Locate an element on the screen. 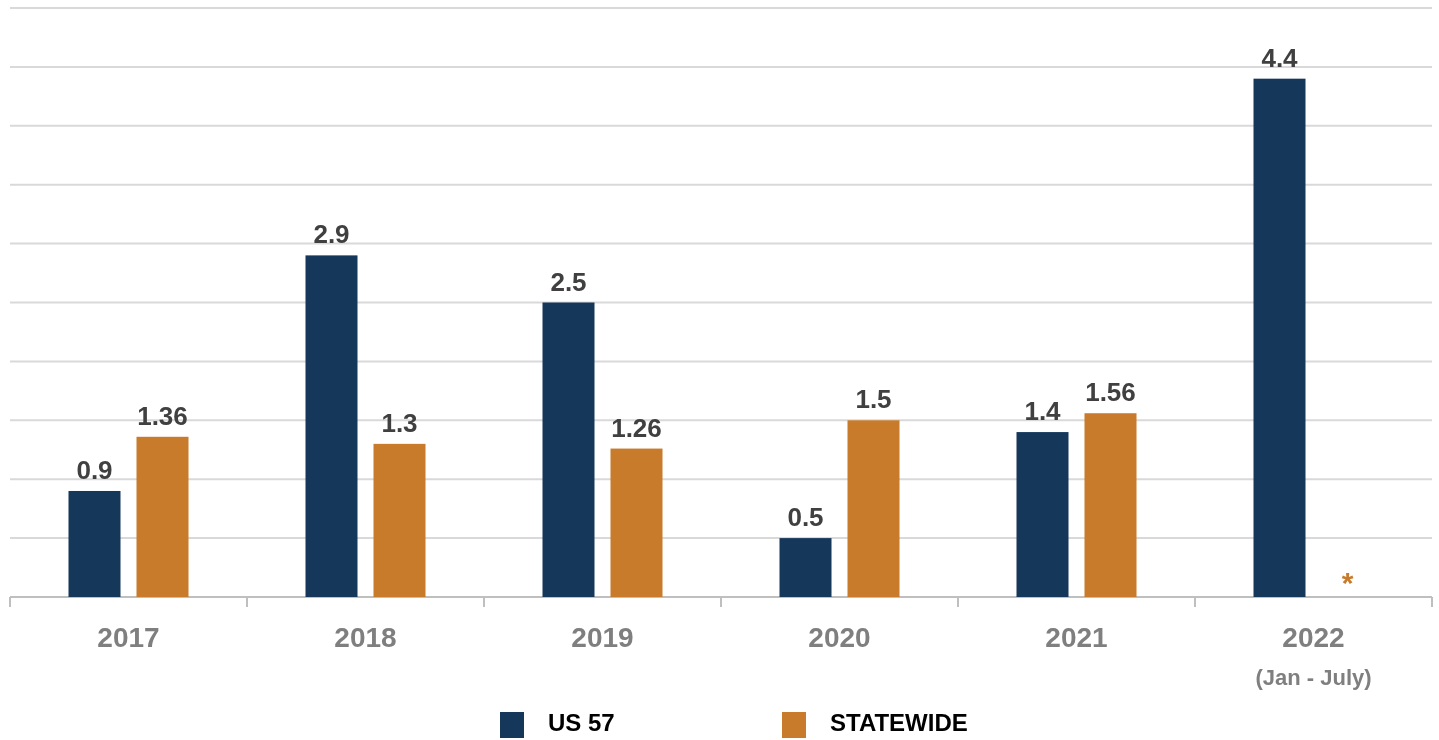 This screenshot has width=1439, height=740. data-label: 0.9 is located at coordinates (94, 469).